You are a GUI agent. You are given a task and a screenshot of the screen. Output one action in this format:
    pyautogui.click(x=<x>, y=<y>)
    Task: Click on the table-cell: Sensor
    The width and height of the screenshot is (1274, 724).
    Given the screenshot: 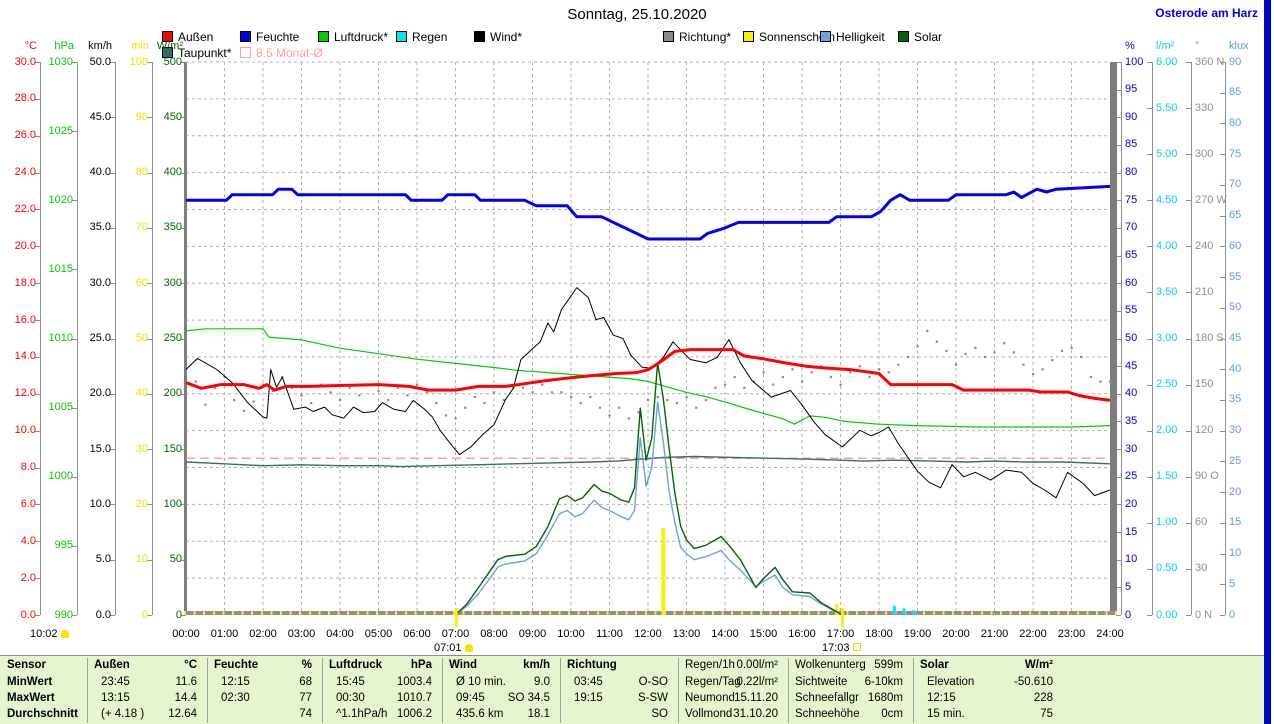 What is the action you would take?
    pyautogui.click(x=26, y=665)
    